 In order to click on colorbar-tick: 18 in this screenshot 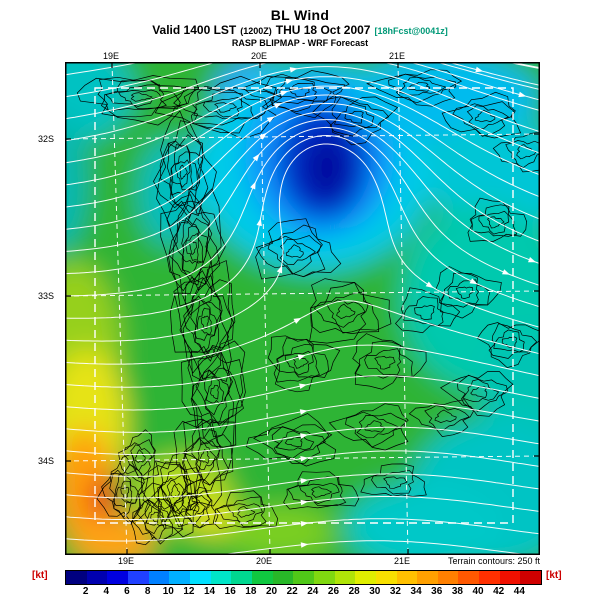, I will do `click(251, 591)`.